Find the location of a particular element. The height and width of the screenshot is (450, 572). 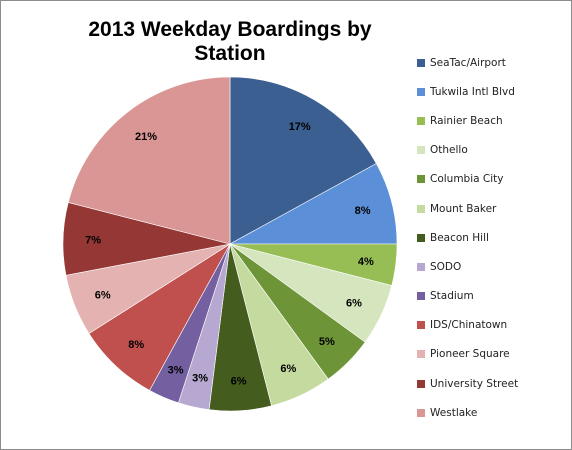

legend-item: SODO is located at coordinates (492, 266).